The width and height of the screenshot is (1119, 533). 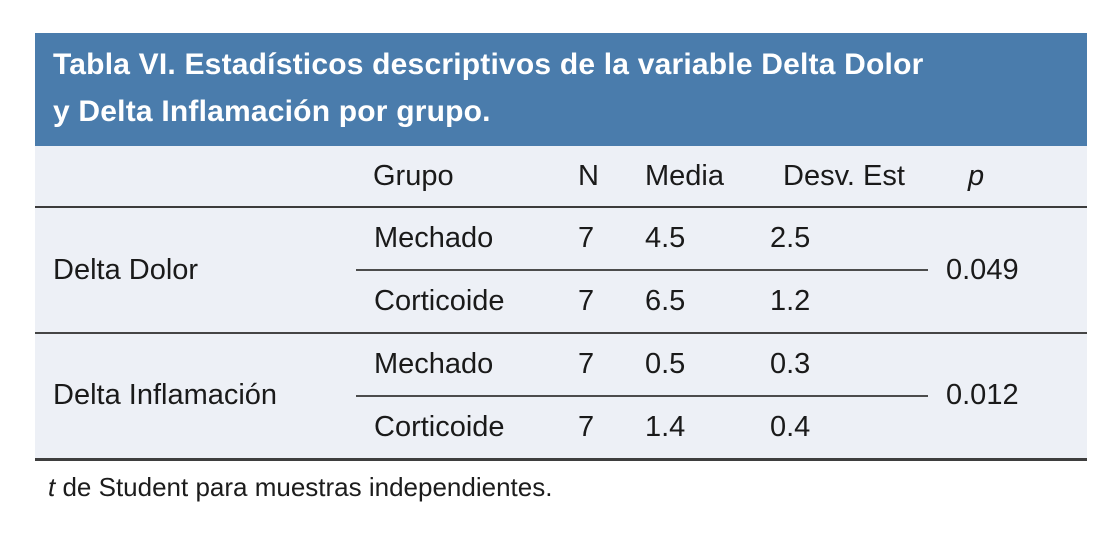 What do you see at coordinates (272, 111) in the screenshot?
I see `table-title-line2: y Delta Inflamación por grupo.` at bounding box center [272, 111].